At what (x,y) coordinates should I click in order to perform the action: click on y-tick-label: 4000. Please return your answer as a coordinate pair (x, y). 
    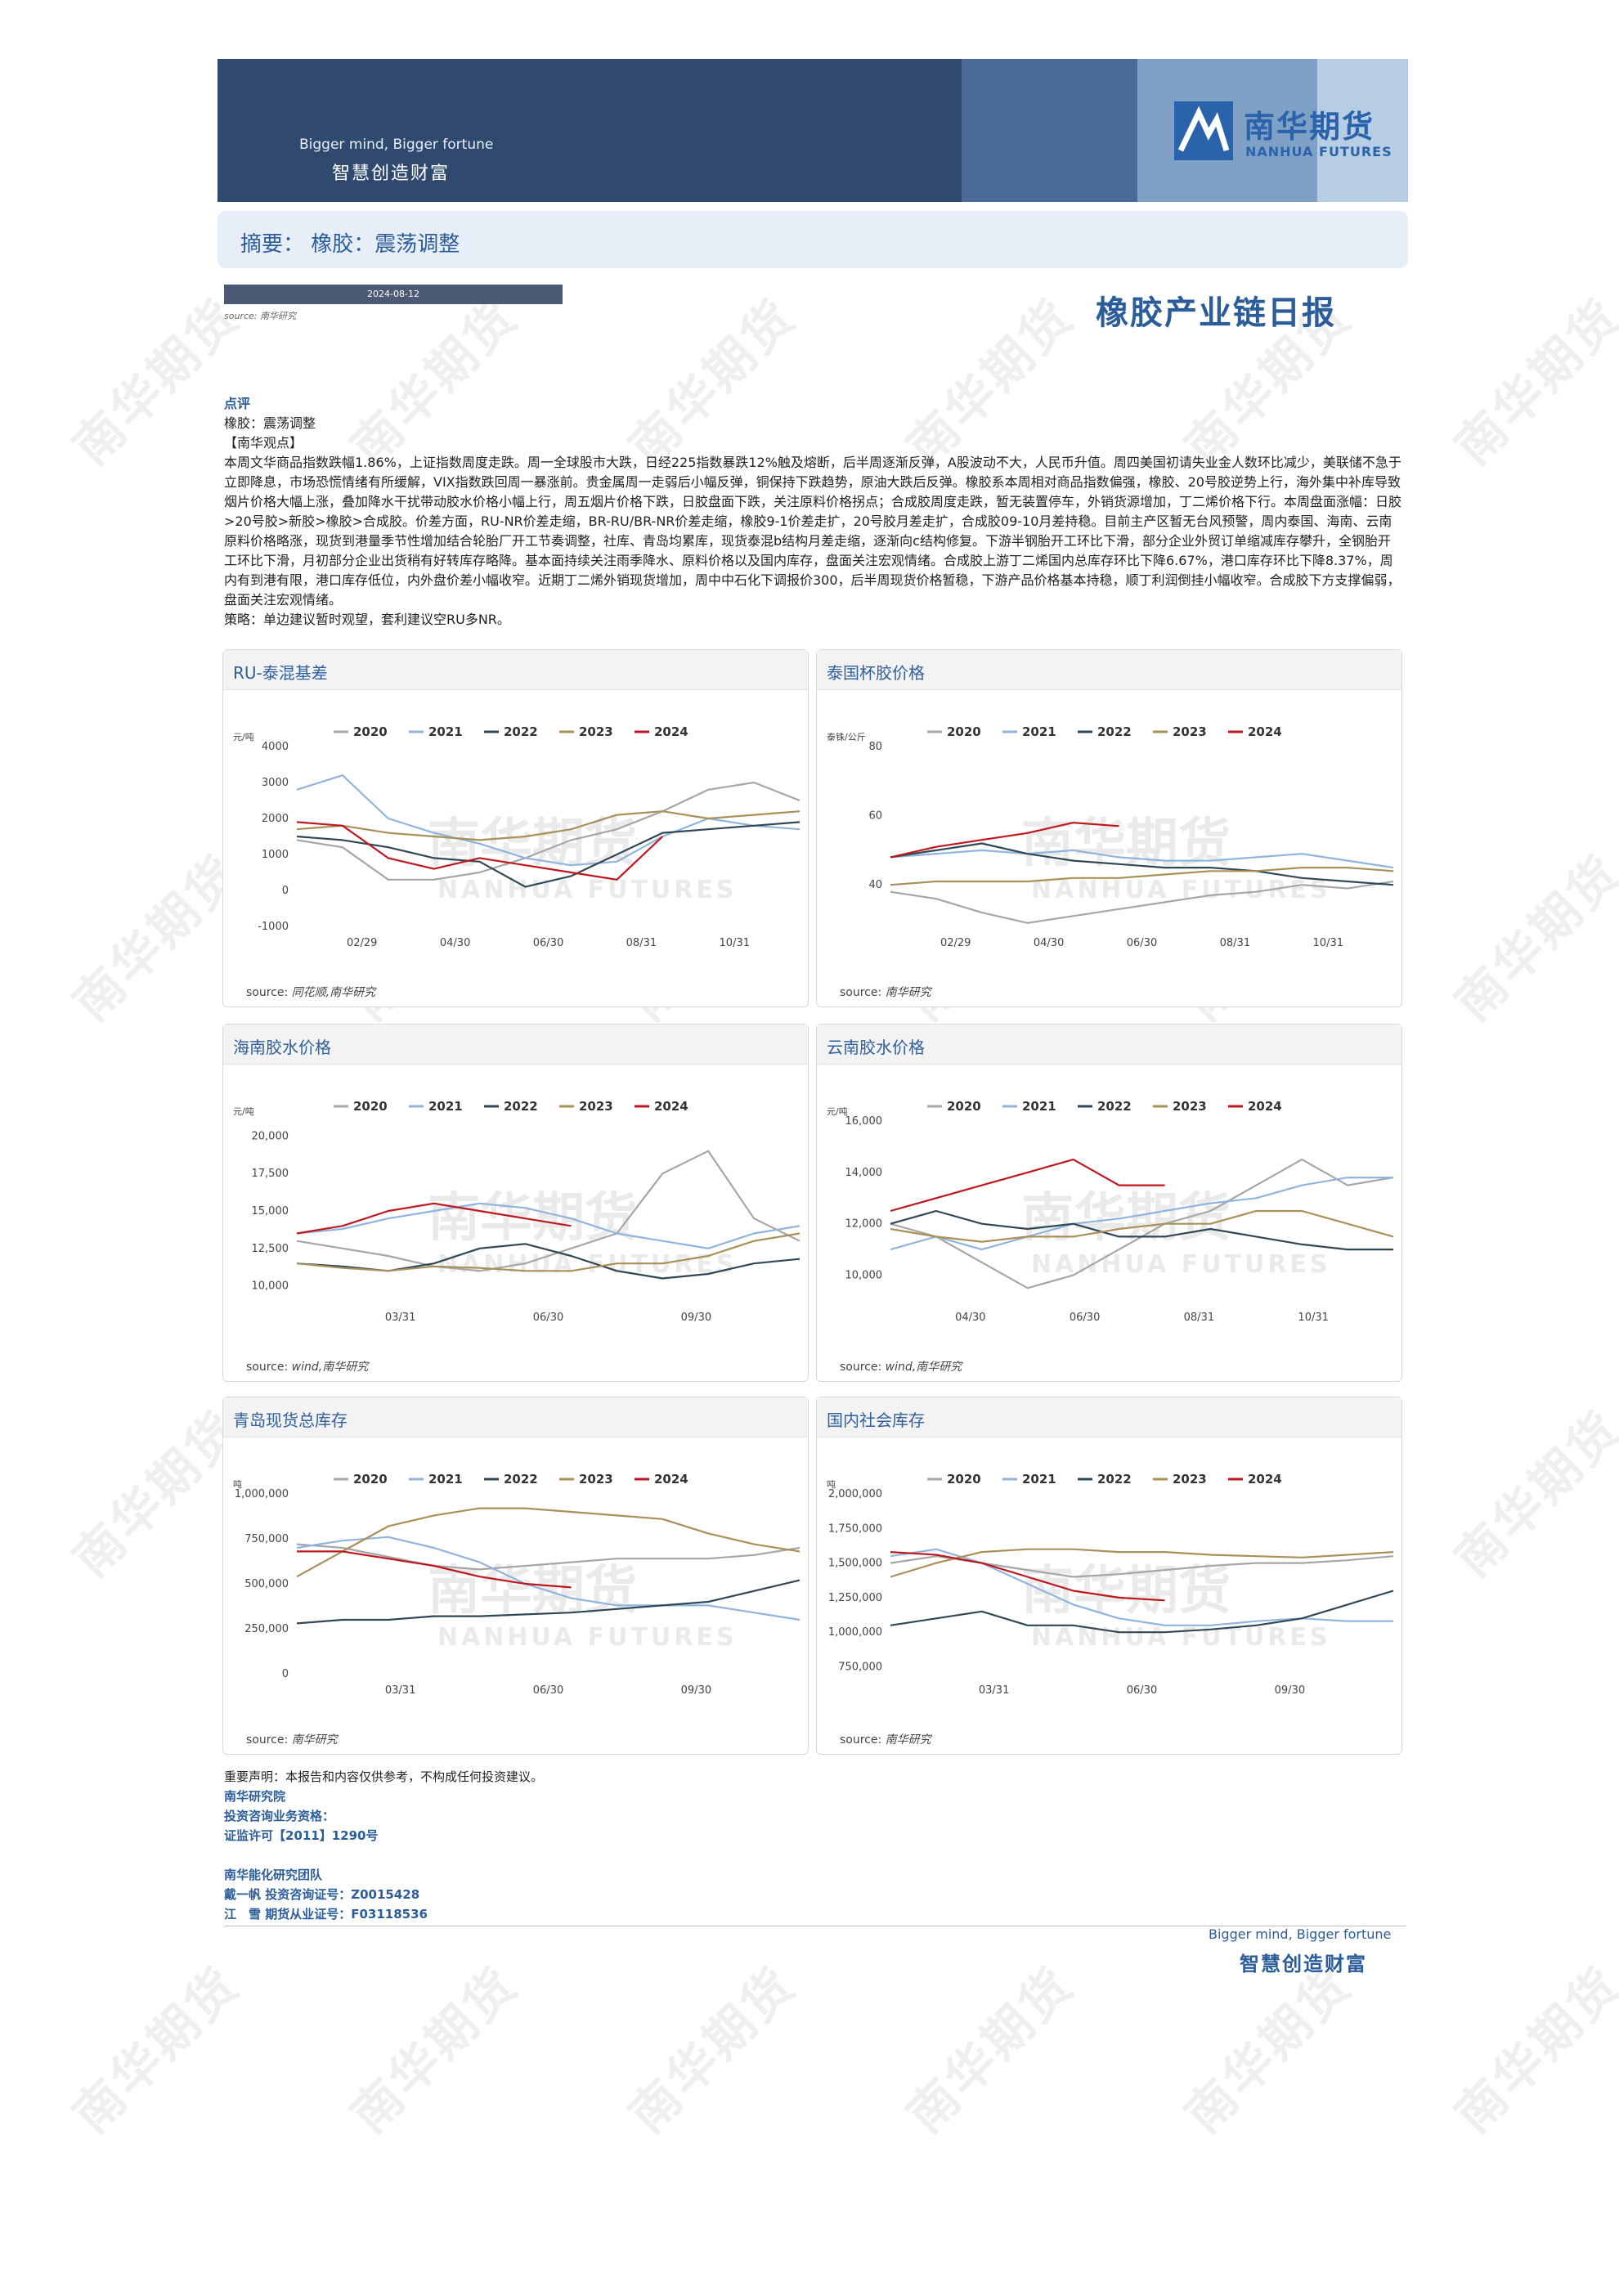
    Looking at the image, I should click on (275, 747).